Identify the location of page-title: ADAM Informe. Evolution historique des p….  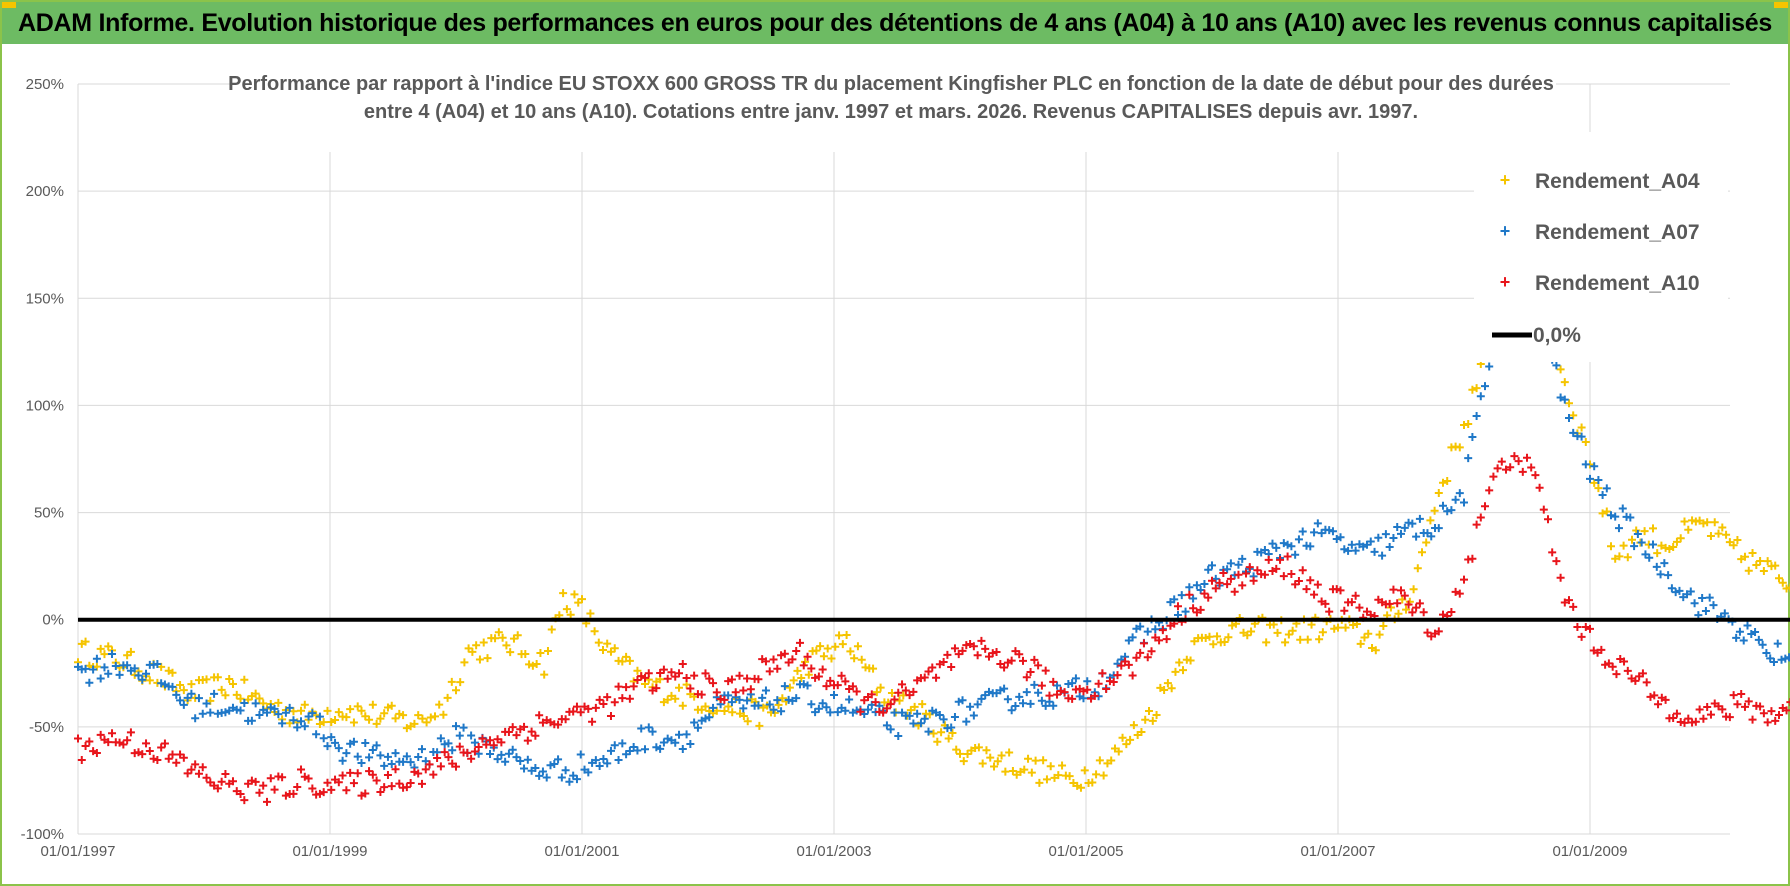
(895, 22).